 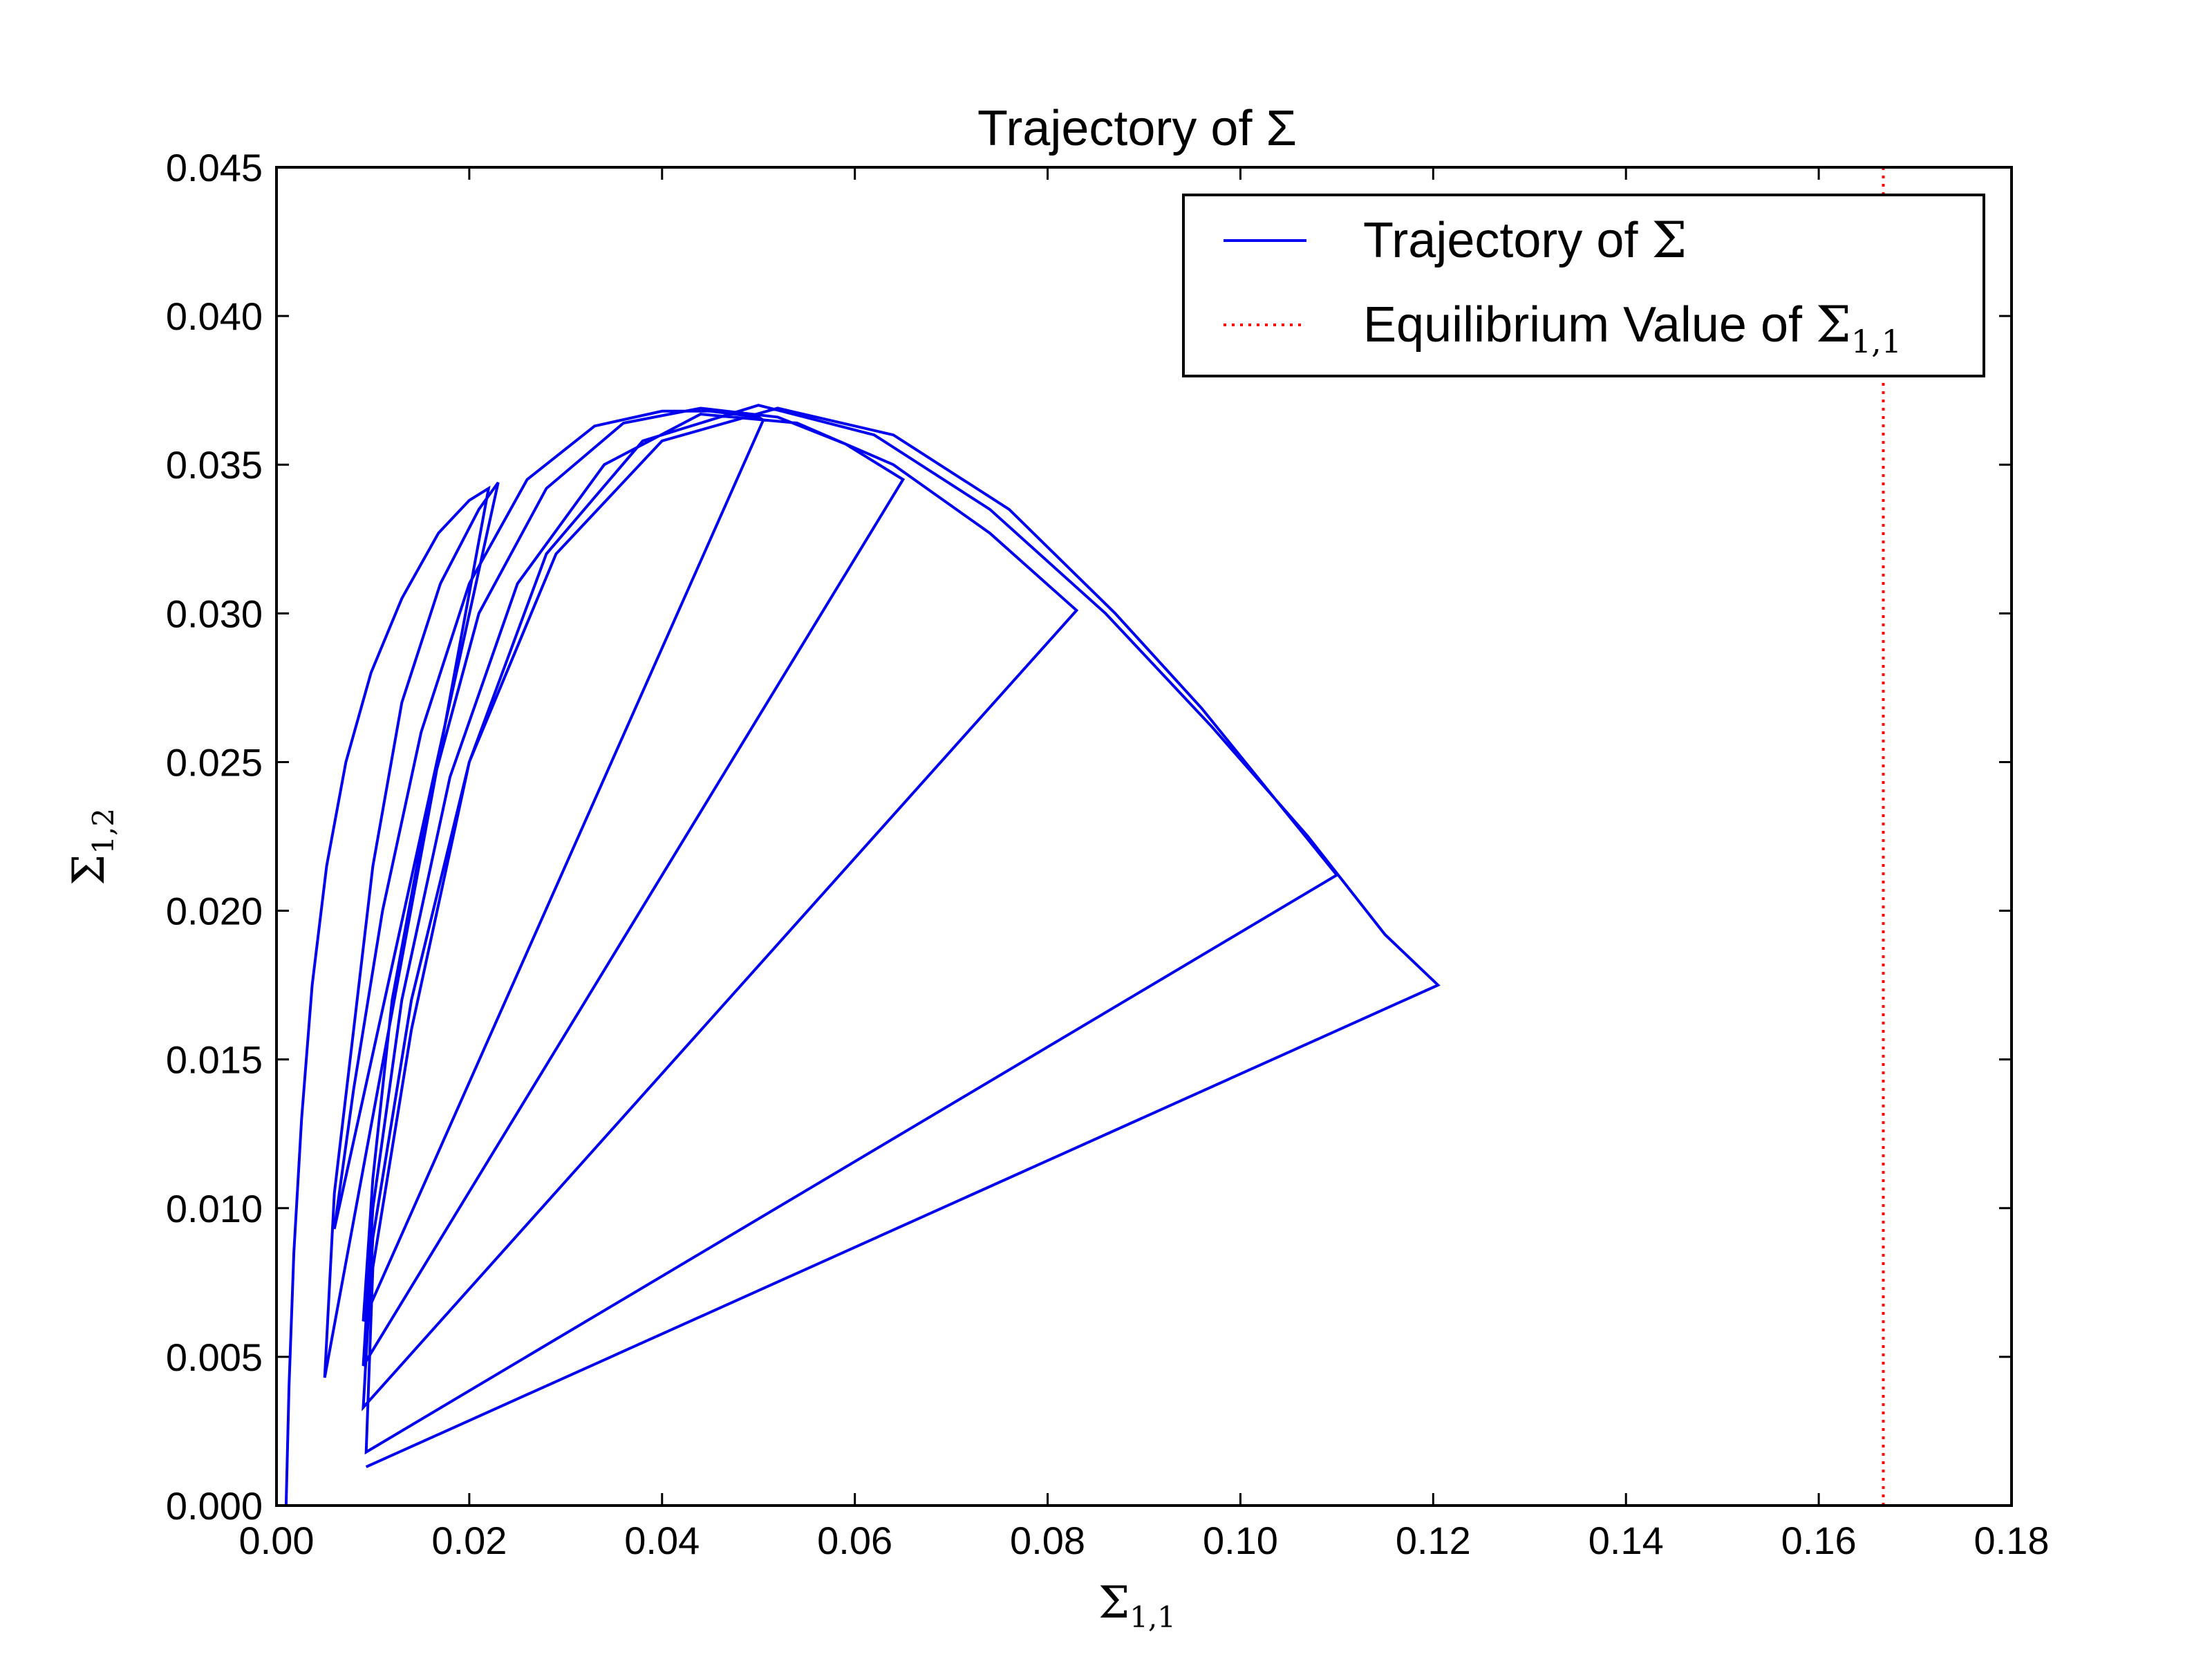 I want to click on x-tick-label: 0.12, so click(x=1433, y=1540).